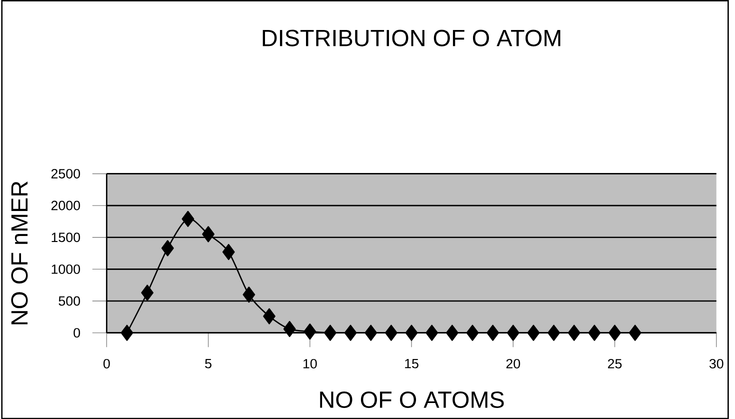 This screenshot has height=419, width=735. What do you see at coordinates (513, 363) in the screenshot?
I see `x-tick-label: 20` at bounding box center [513, 363].